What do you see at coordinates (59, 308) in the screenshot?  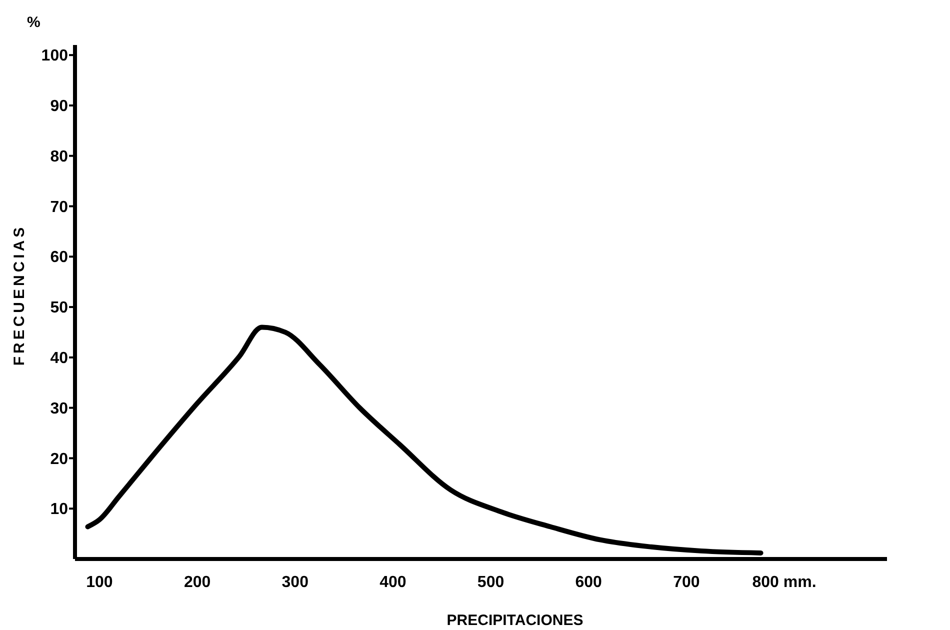 I see `y-tick-label: 50` at bounding box center [59, 308].